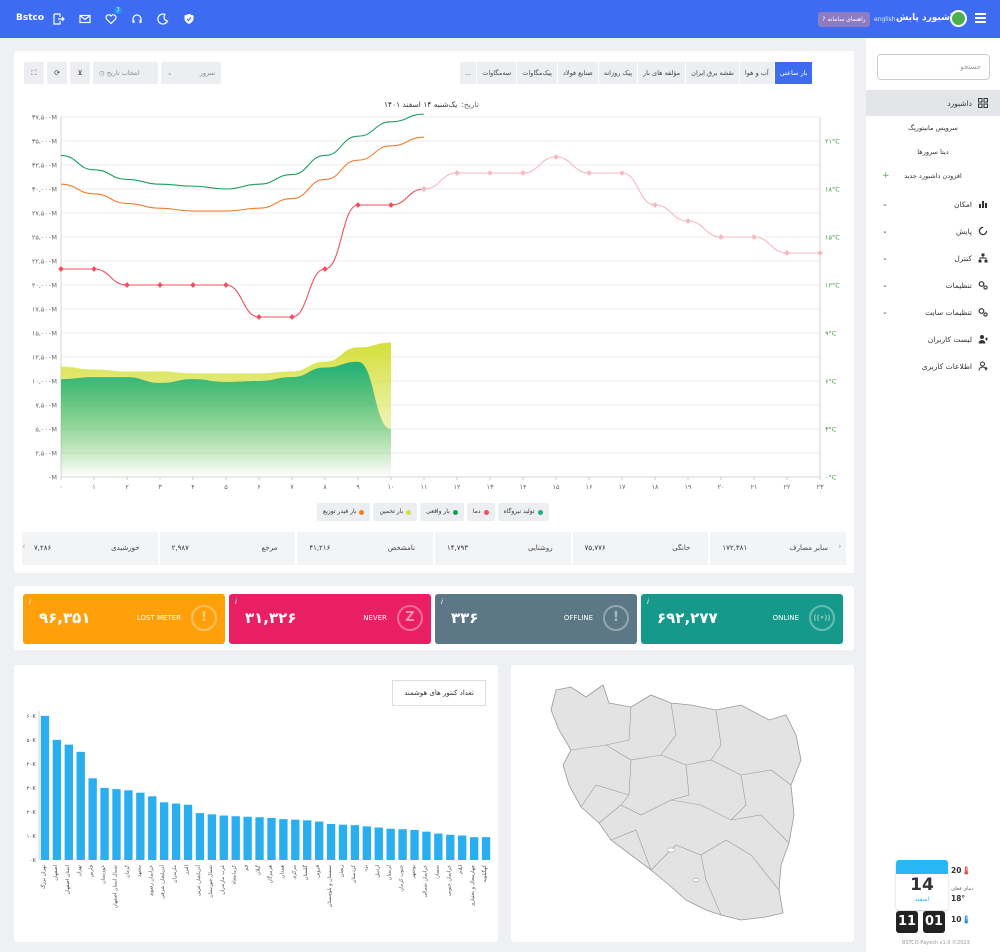  What do you see at coordinates (933, 103) in the screenshot?
I see `sidebar-item-dashboard: داشبورد` at bounding box center [933, 103].